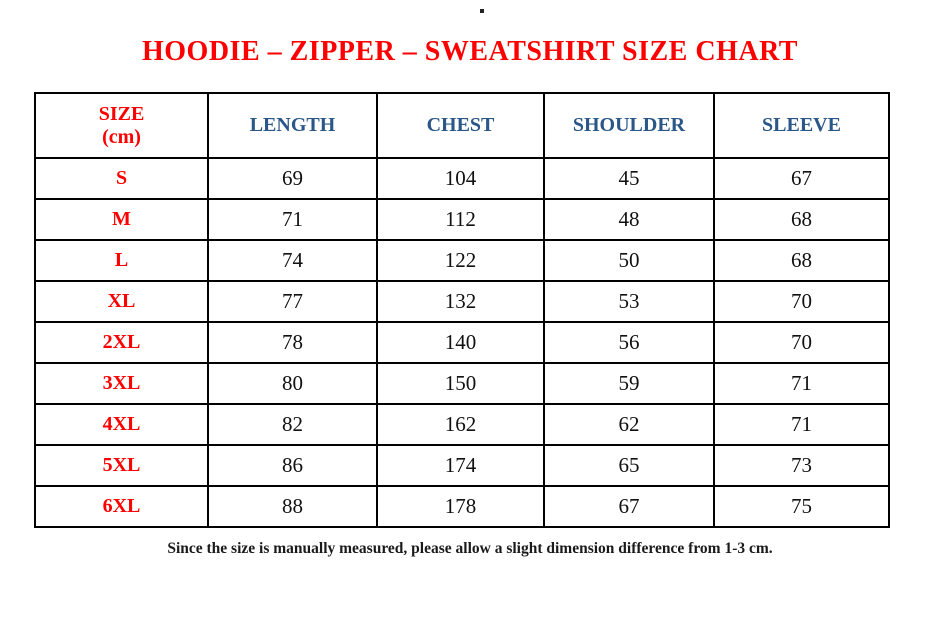  What do you see at coordinates (292, 465) in the screenshot?
I see `length-cell: 86` at bounding box center [292, 465].